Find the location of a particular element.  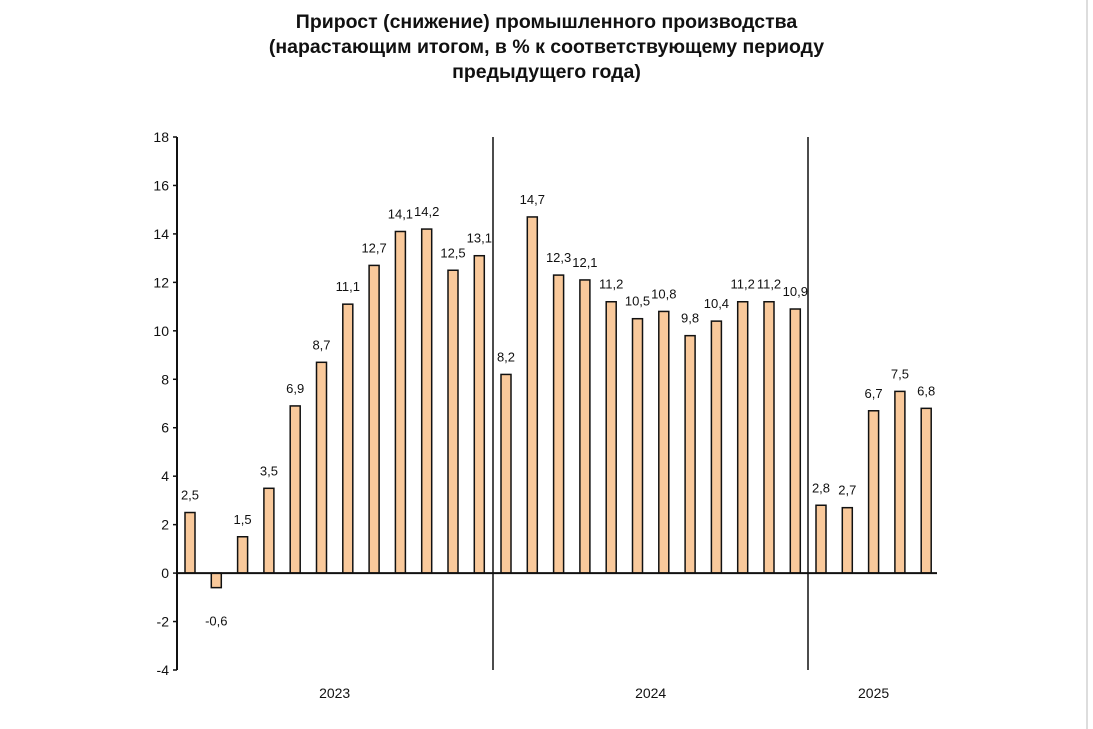

data-label: 14,7 is located at coordinates (532, 199).